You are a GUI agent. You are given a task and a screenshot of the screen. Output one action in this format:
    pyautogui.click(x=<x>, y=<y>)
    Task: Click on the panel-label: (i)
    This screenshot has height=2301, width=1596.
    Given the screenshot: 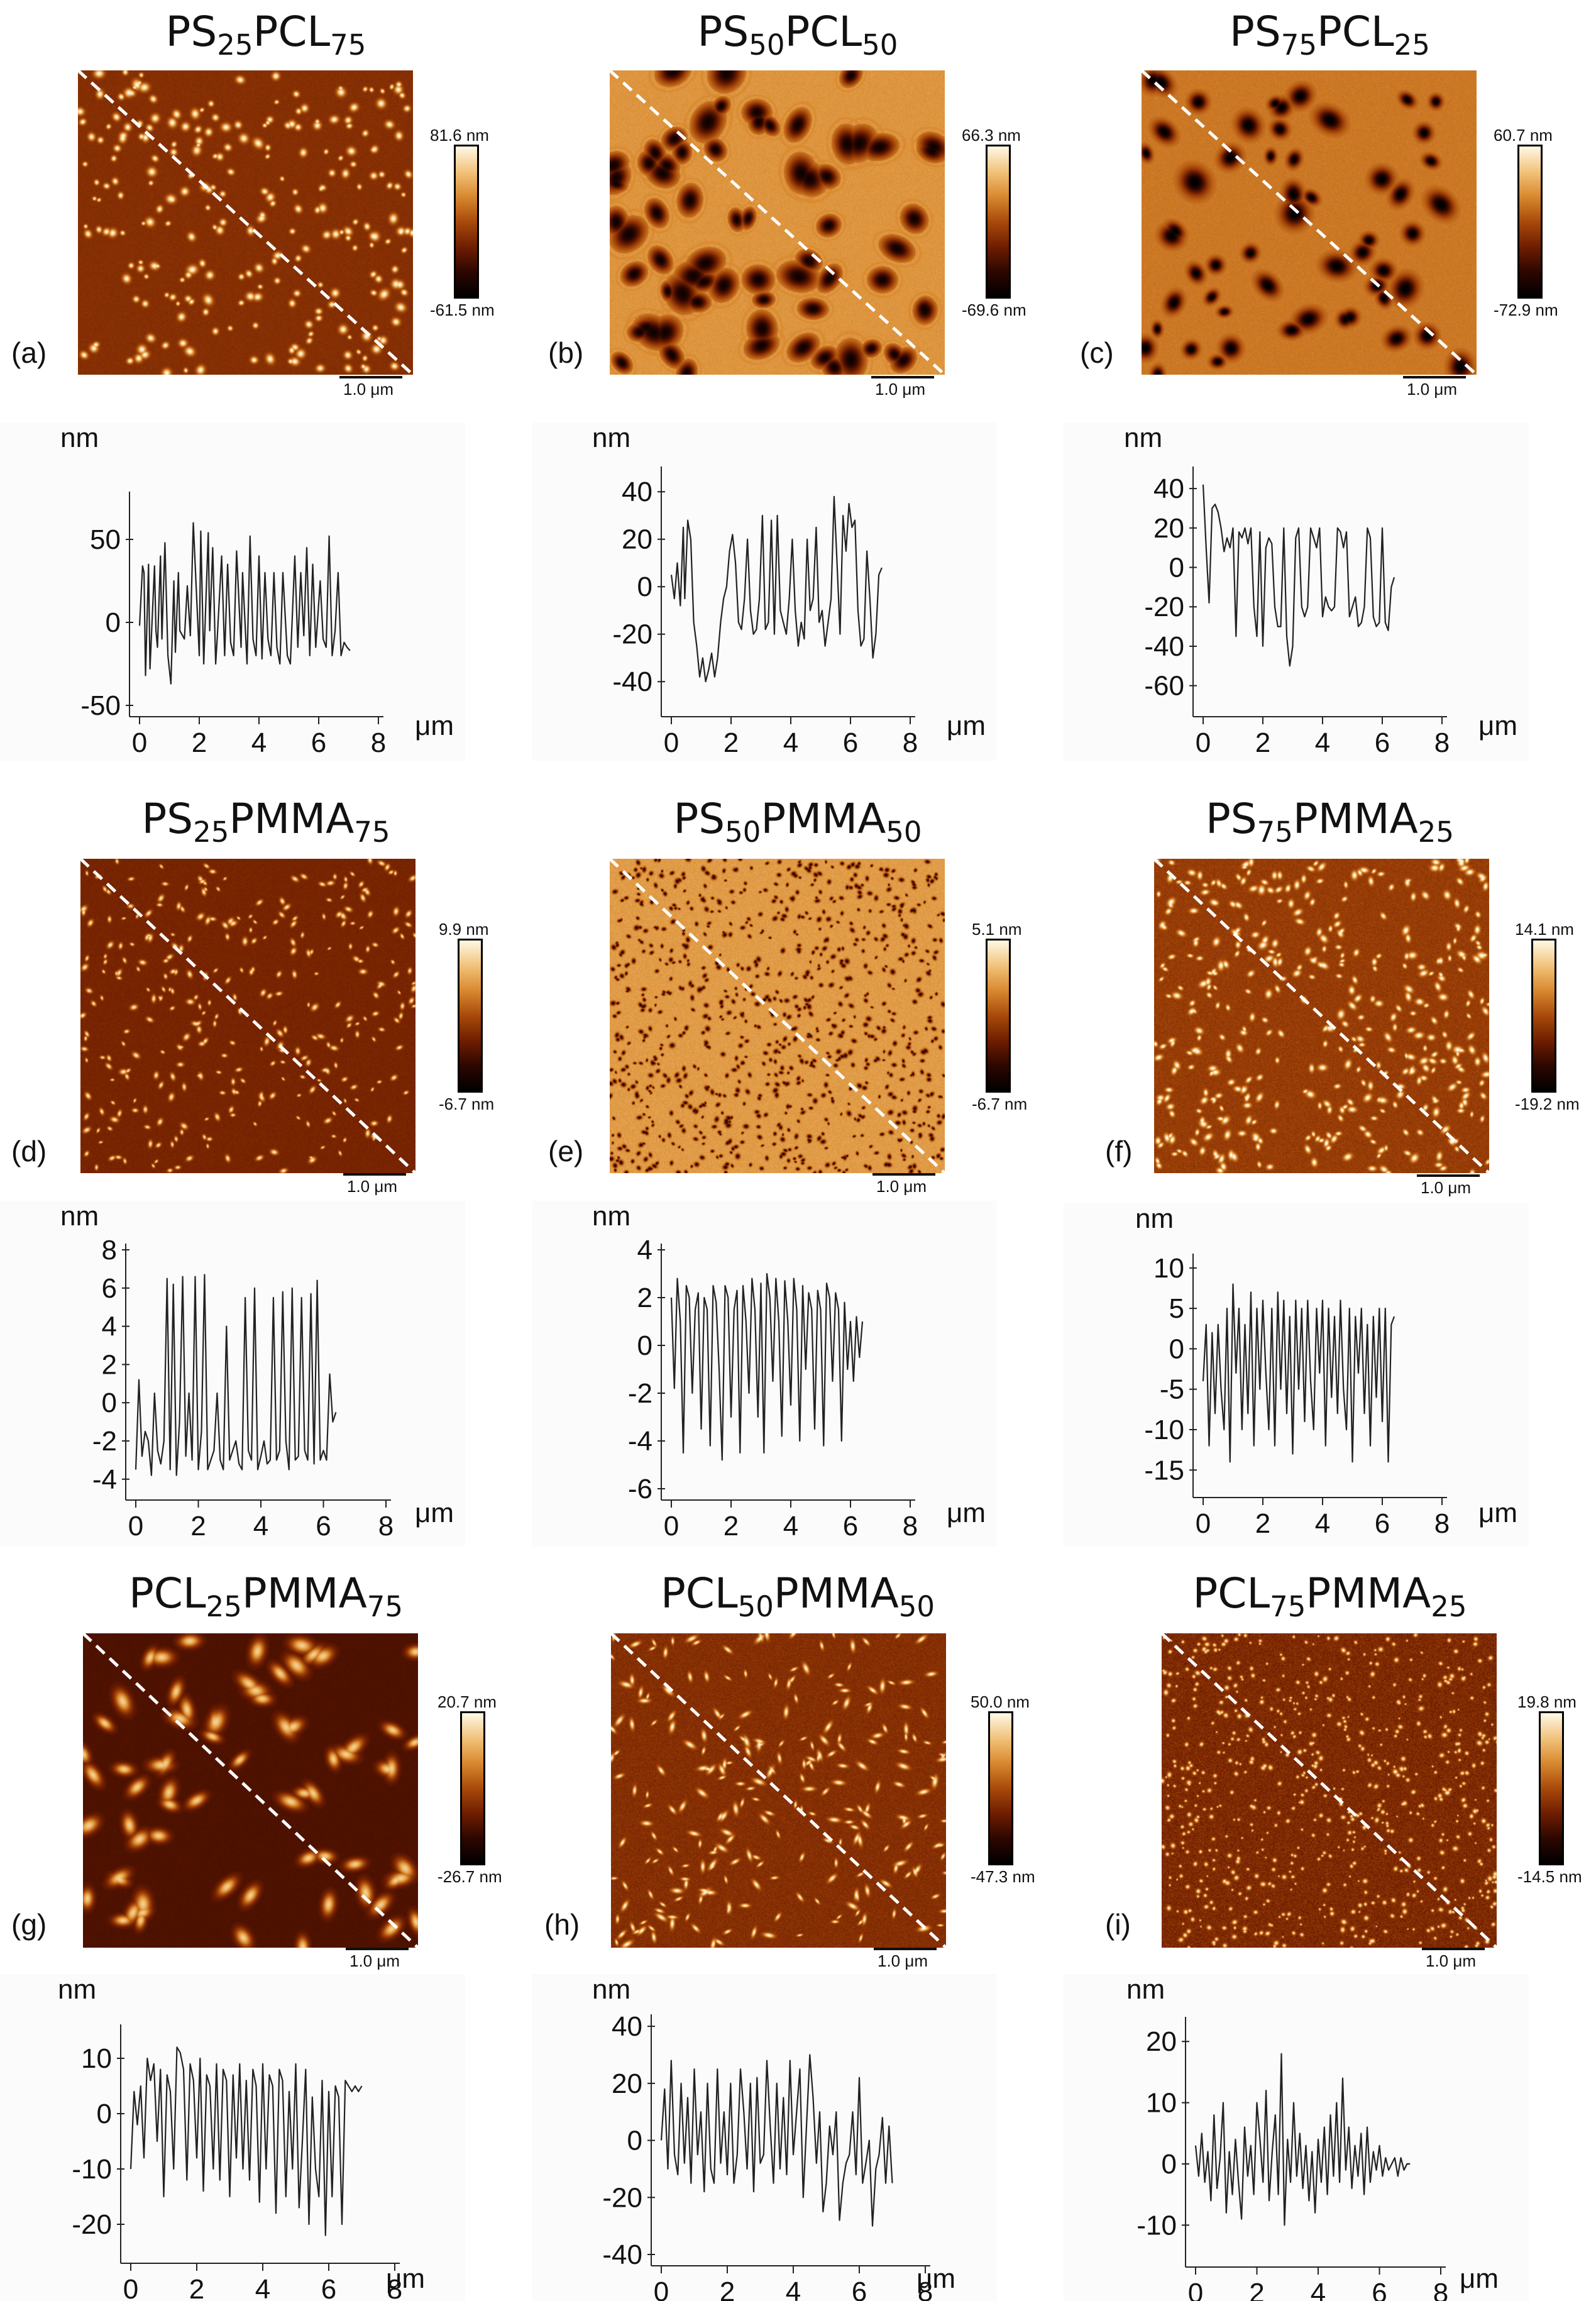 What is the action you would take?
    pyautogui.click(x=1118, y=1924)
    